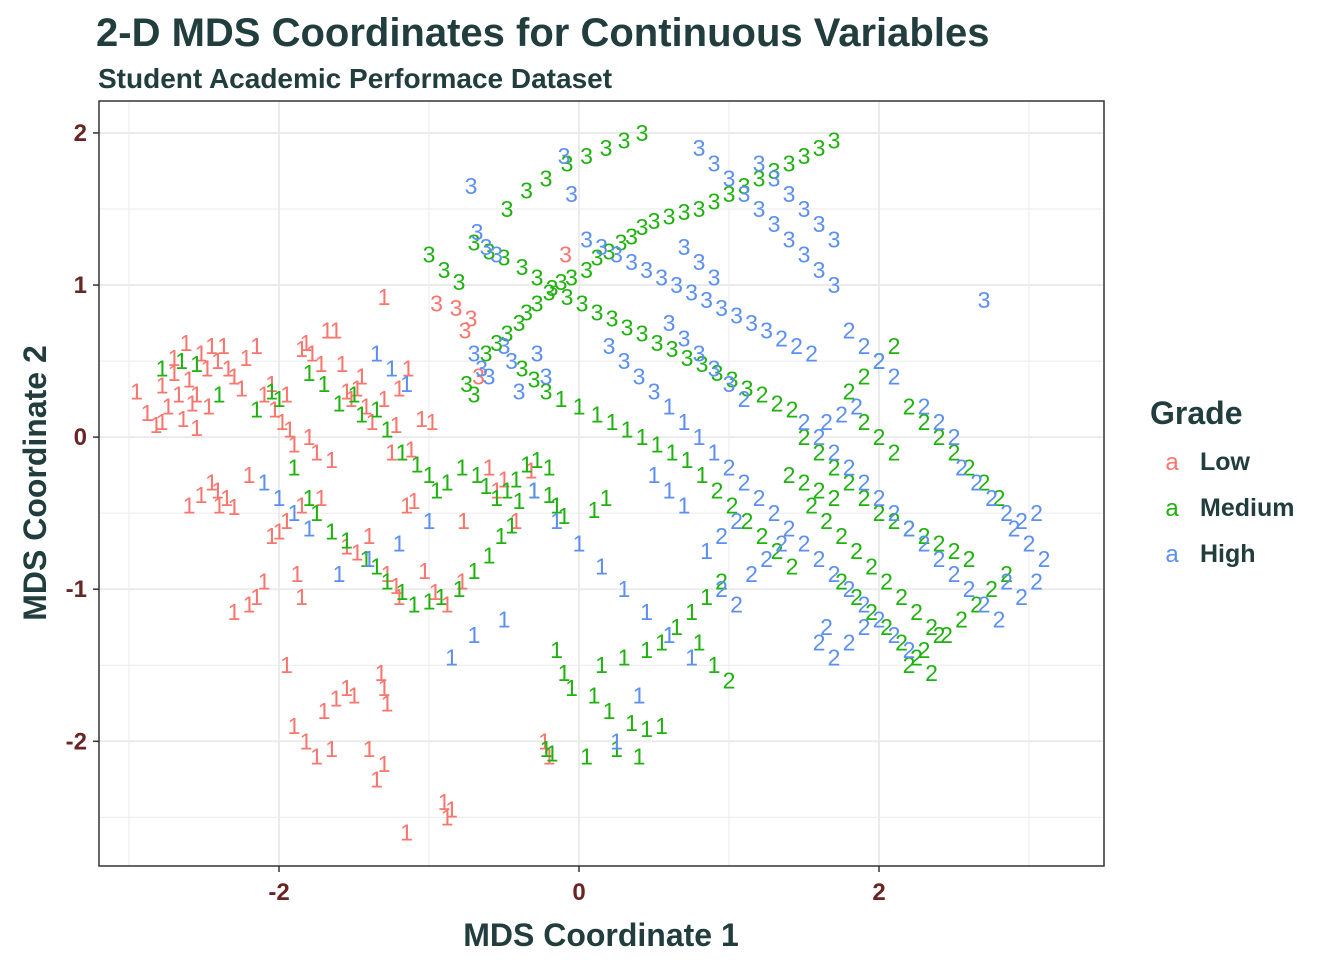  I want to click on legend-label-low: Low, so click(1225, 462).